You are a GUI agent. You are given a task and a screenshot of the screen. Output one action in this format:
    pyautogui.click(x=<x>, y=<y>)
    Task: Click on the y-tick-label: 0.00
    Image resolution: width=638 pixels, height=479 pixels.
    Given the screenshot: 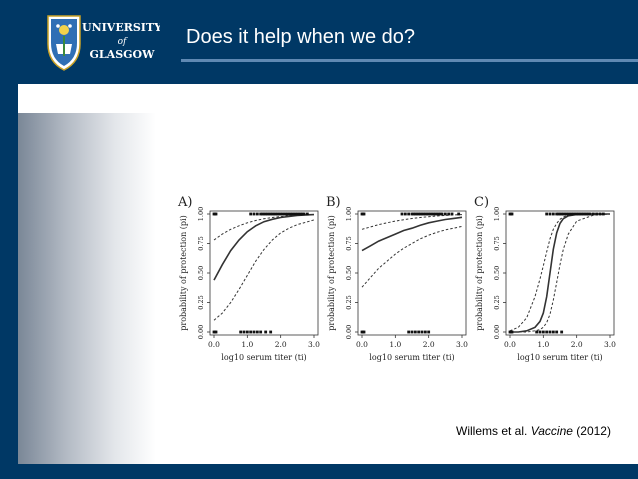 What is the action you would take?
    pyautogui.click(x=201, y=332)
    